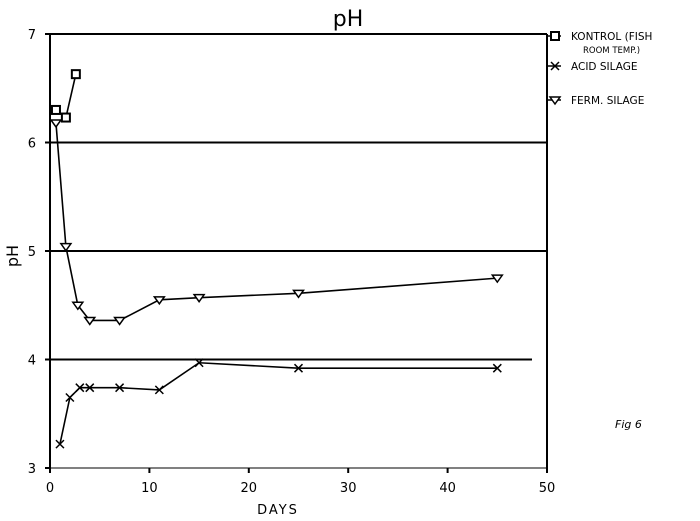 This screenshot has width=700, height=521. What do you see at coordinates (547, 488) in the screenshot?
I see `x-tick-label: 50` at bounding box center [547, 488].